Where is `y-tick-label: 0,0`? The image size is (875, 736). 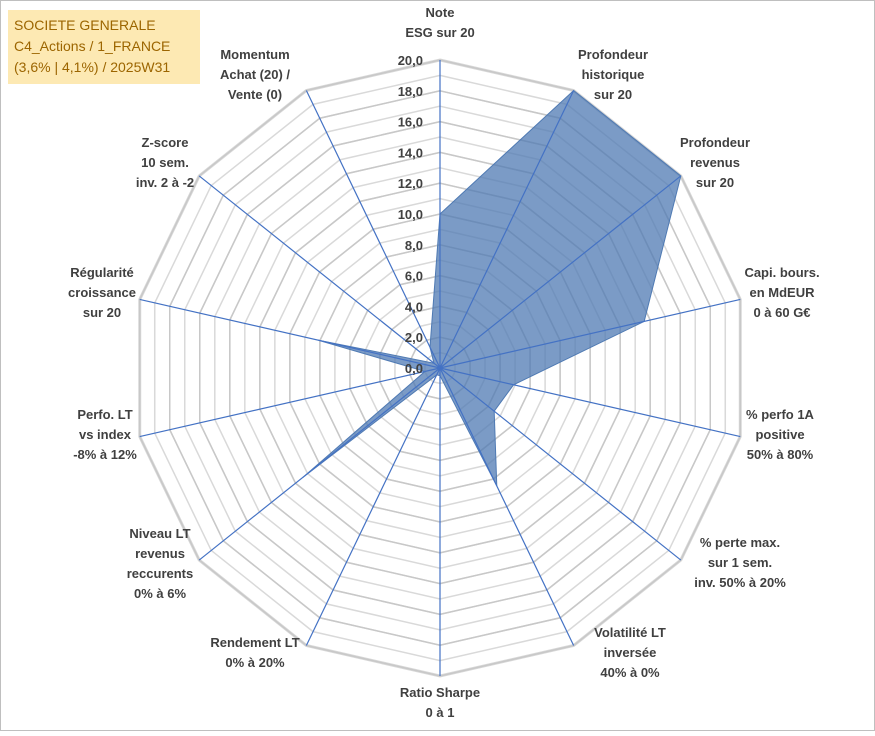
y-tick-label: 0,0 is located at coordinates (414, 368).